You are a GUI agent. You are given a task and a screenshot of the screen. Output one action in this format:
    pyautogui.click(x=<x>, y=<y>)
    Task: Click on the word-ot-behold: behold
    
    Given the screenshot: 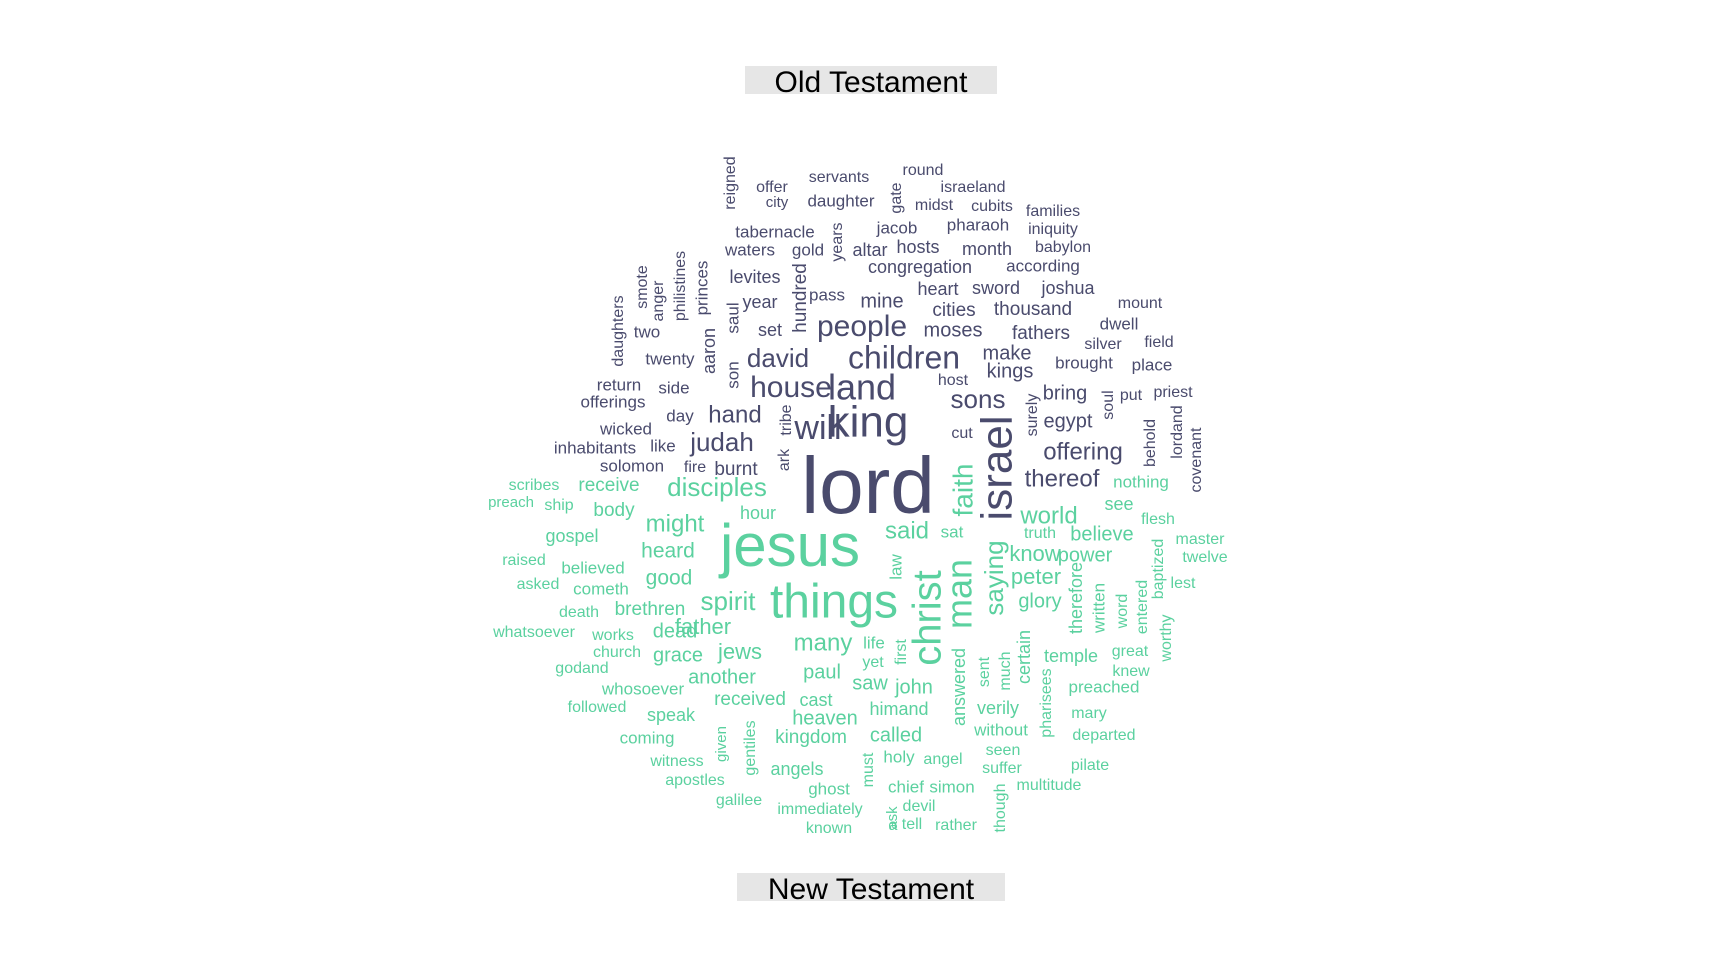 What is the action you would take?
    pyautogui.click(x=1150, y=443)
    